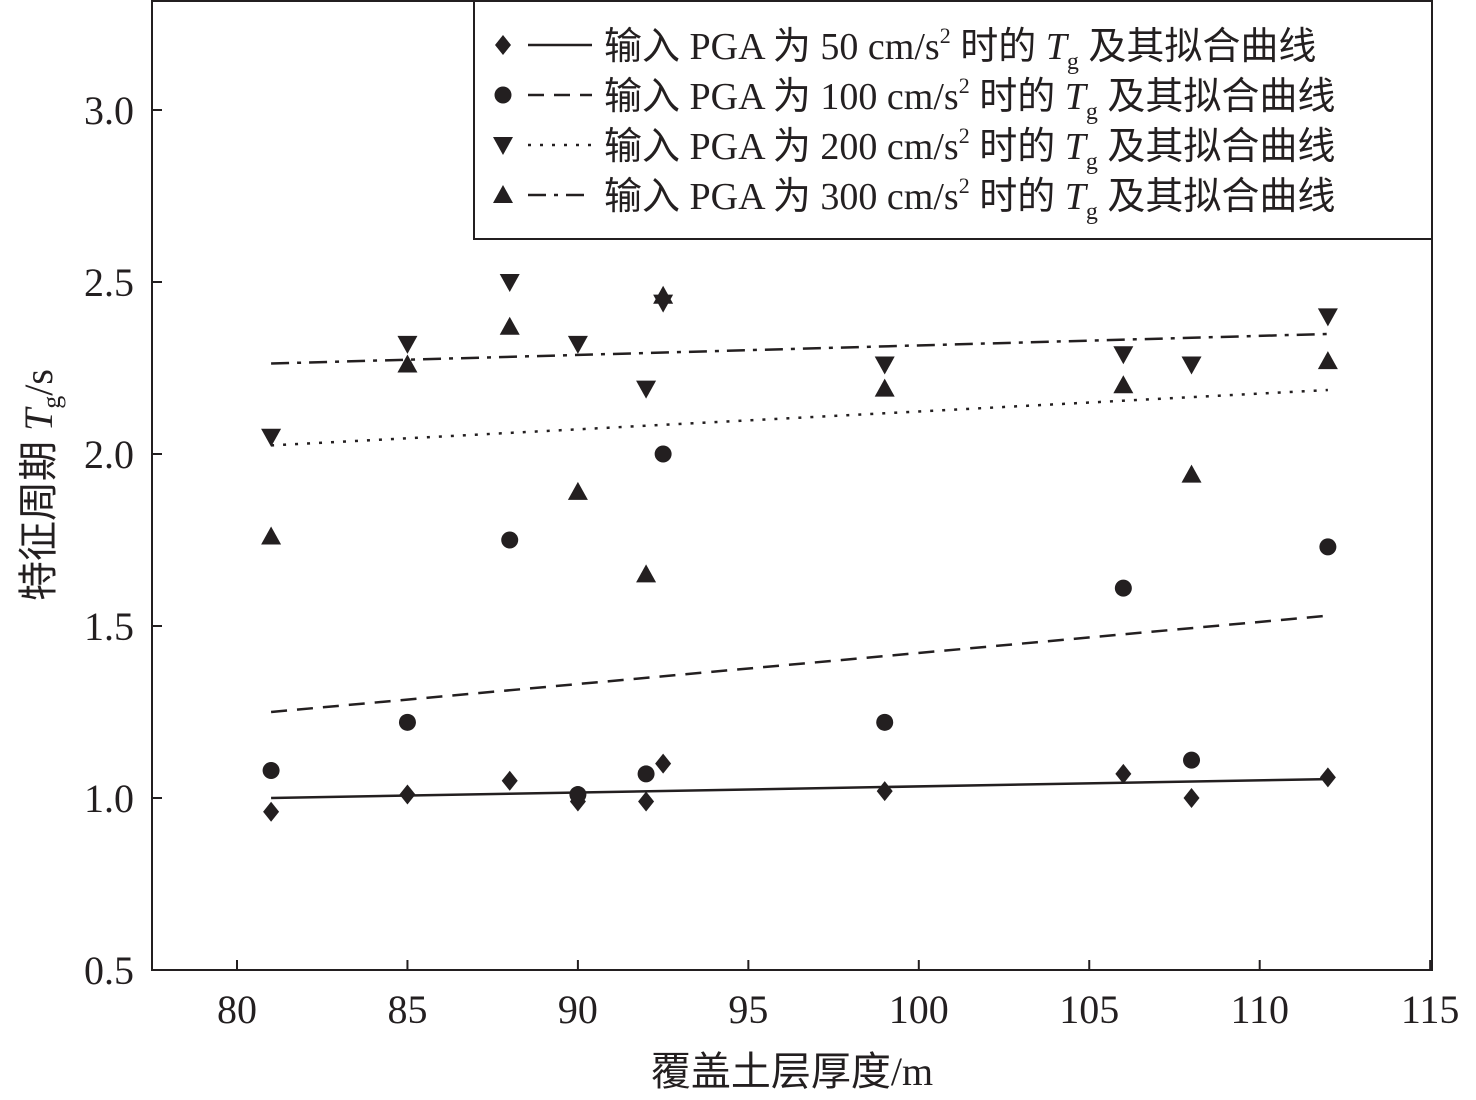  Describe the element at coordinates (781, 197) in the screenshot. I see `legend-text-part: 输入 PGA 为 300 cm/s` at that location.